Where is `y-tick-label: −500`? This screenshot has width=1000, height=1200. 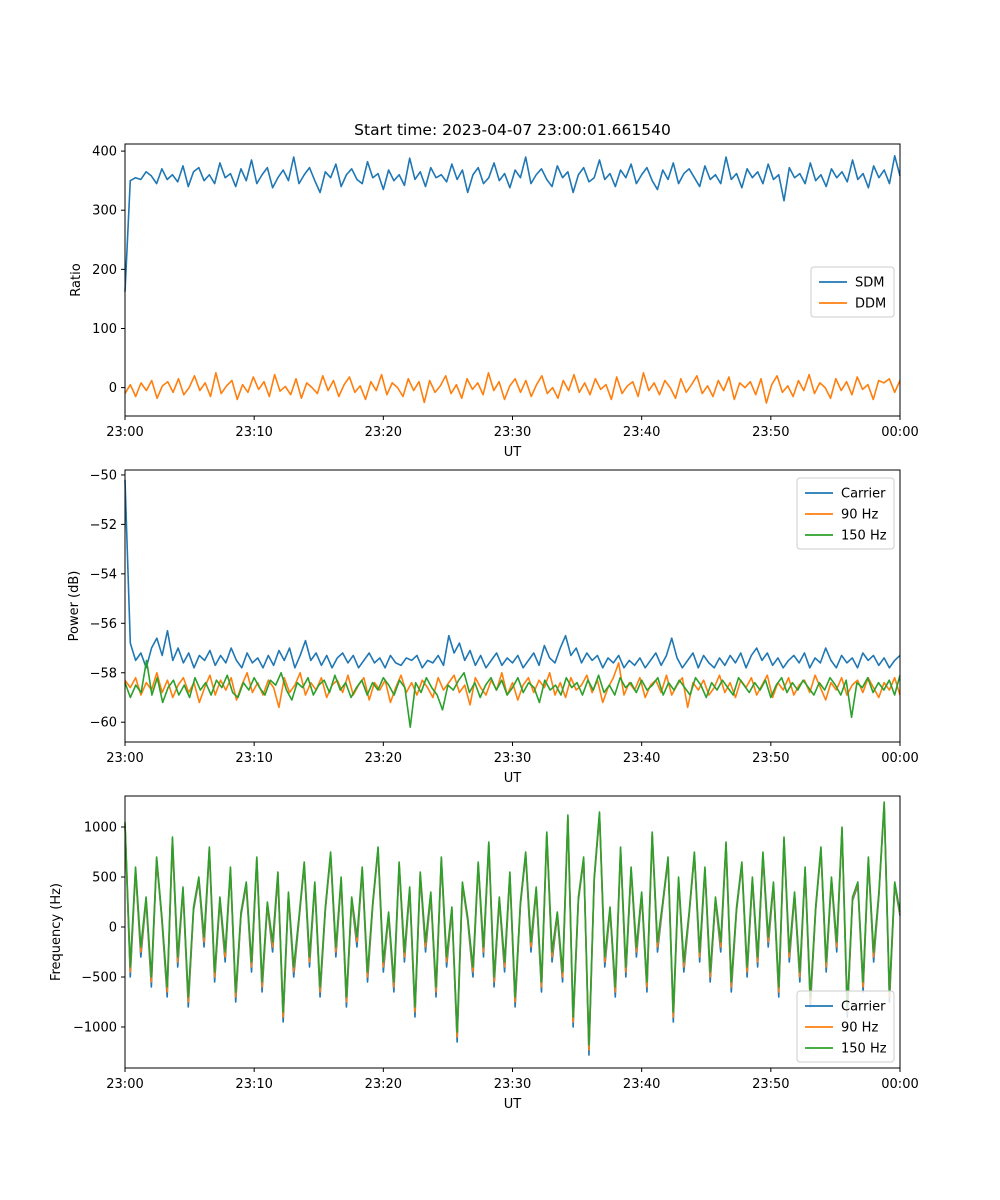 y-tick-label: −500 is located at coordinates (99, 978).